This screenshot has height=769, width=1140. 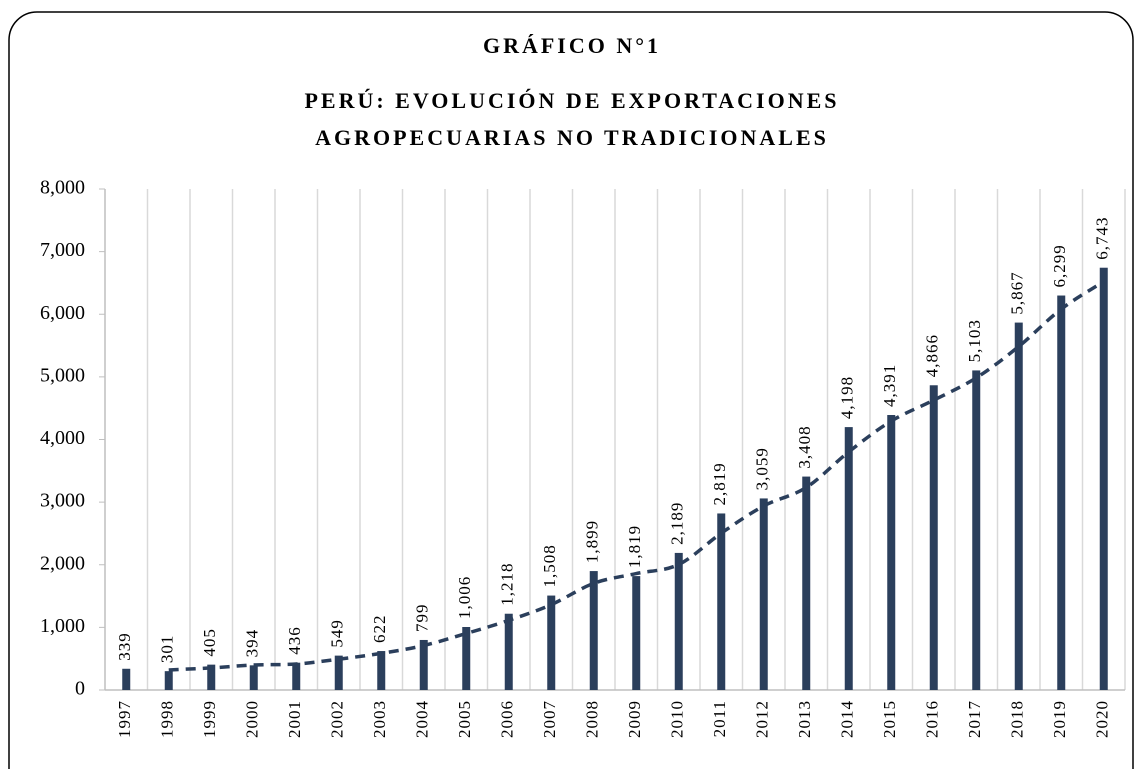 What do you see at coordinates (167, 649) in the screenshot?
I see `data-label: 301` at bounding box center [167, 649].